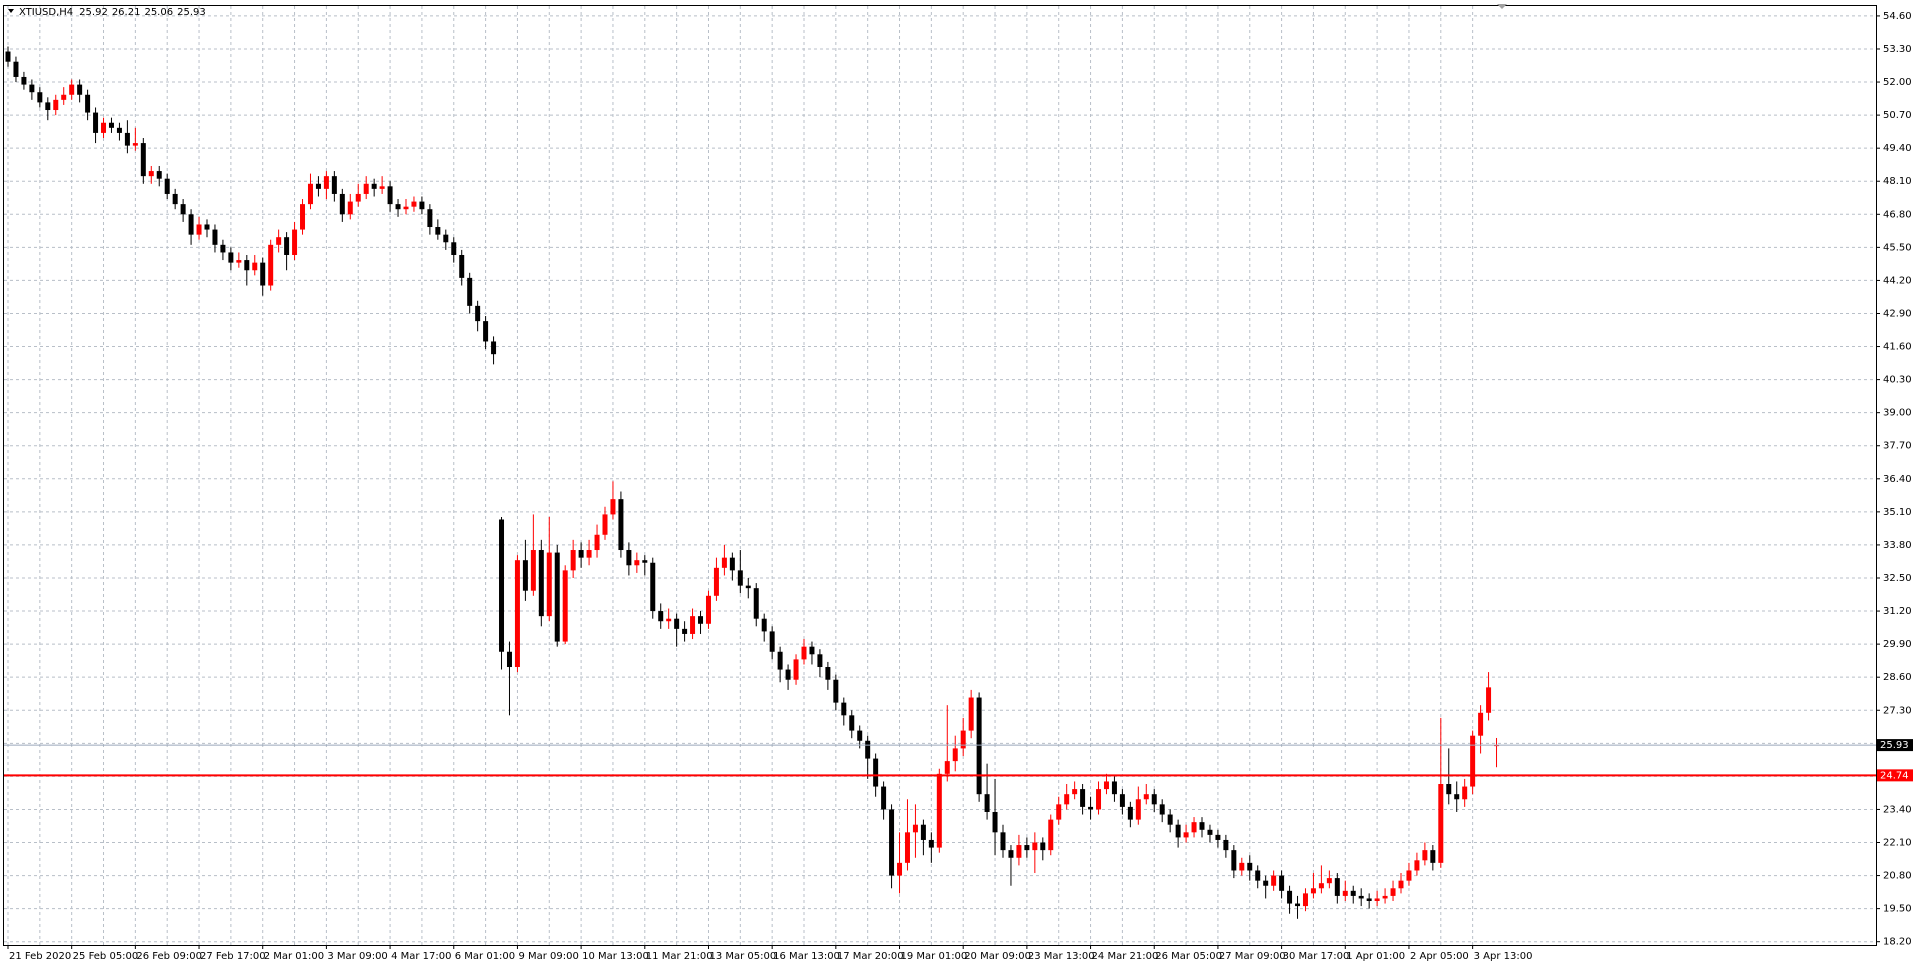  Describe the element at coordinates (1439, 956) in the screenshot. I see `x-tick-label: 2 Apr 05:00` at that location.